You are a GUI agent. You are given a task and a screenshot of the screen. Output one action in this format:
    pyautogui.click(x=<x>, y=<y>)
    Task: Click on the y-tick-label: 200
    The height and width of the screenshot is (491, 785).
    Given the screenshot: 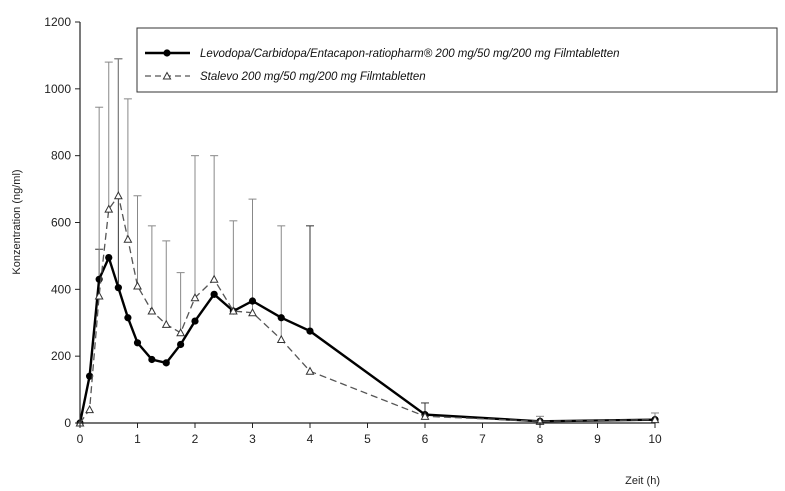 What is the action you would take?
    pyautogui.click(x=61, y=356)
    